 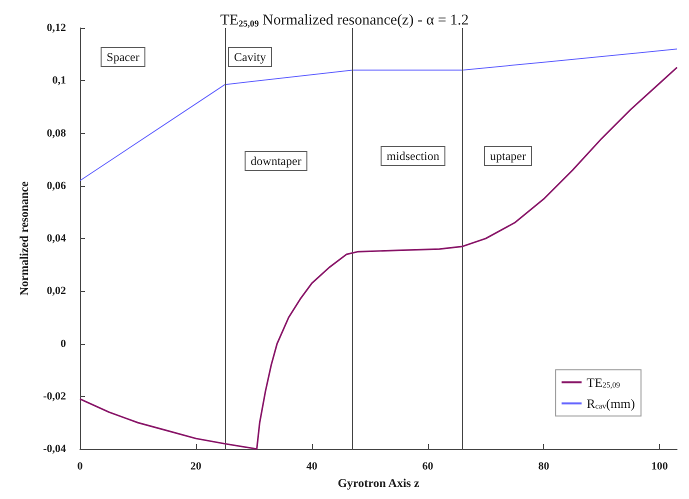 I want to click on y-tick-label: 0,1, so click(x=59, y=80).